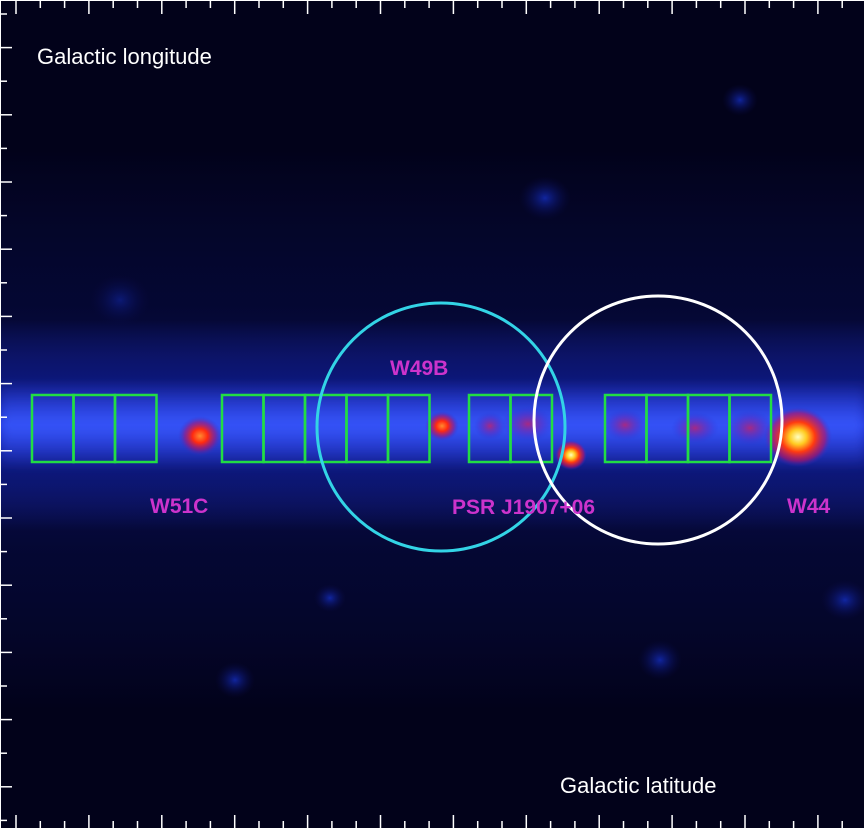  Describe the element at coordinates (419, 368) in the screenshot. I see `source-label-w49b: W49B` at that location.